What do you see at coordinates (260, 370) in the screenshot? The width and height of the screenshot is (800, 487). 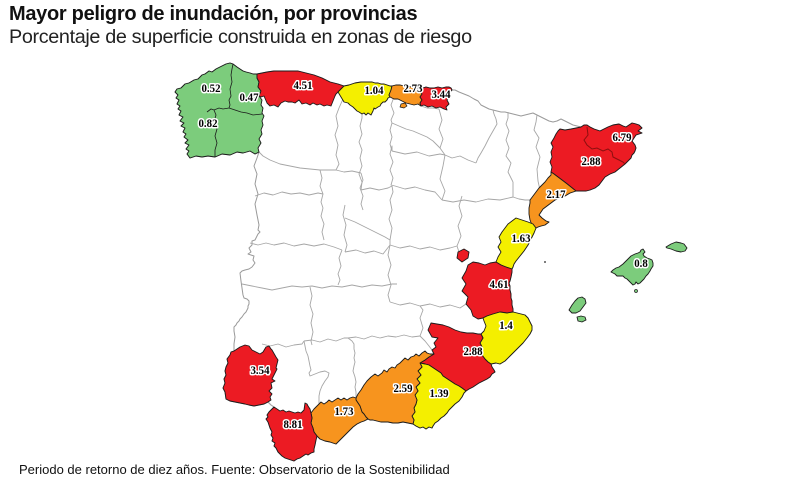 I see `svg-text: 3.54` at bounding box center [260, 370].